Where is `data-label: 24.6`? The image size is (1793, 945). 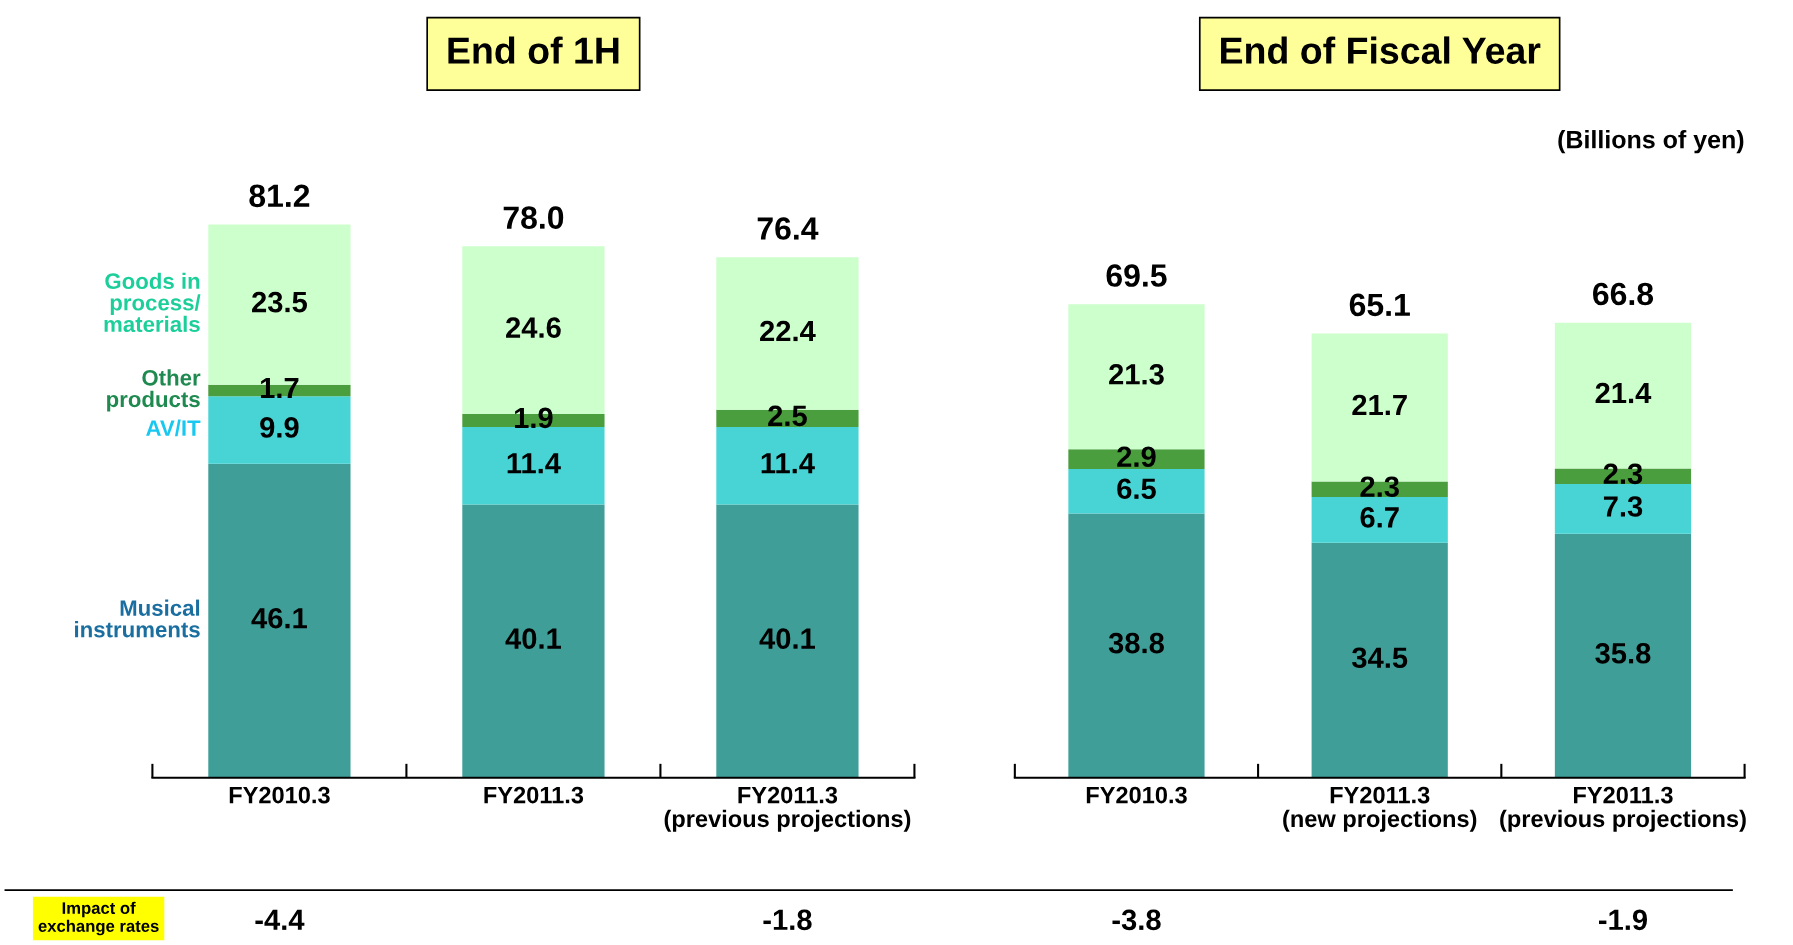
data-label: 24.6 is located at coordinates (533, 327).